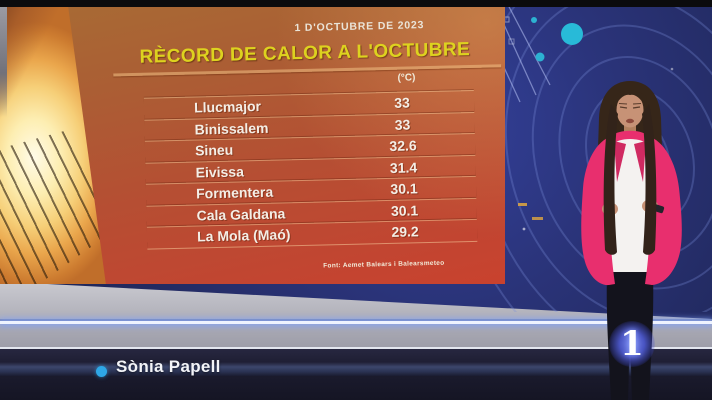 Image resolution: width=712 pixels, height=400 pixels. What do you see at coordinates (631, 240) in the screenshot?
I see `presenter-figure` at bounding box center [631, 240].